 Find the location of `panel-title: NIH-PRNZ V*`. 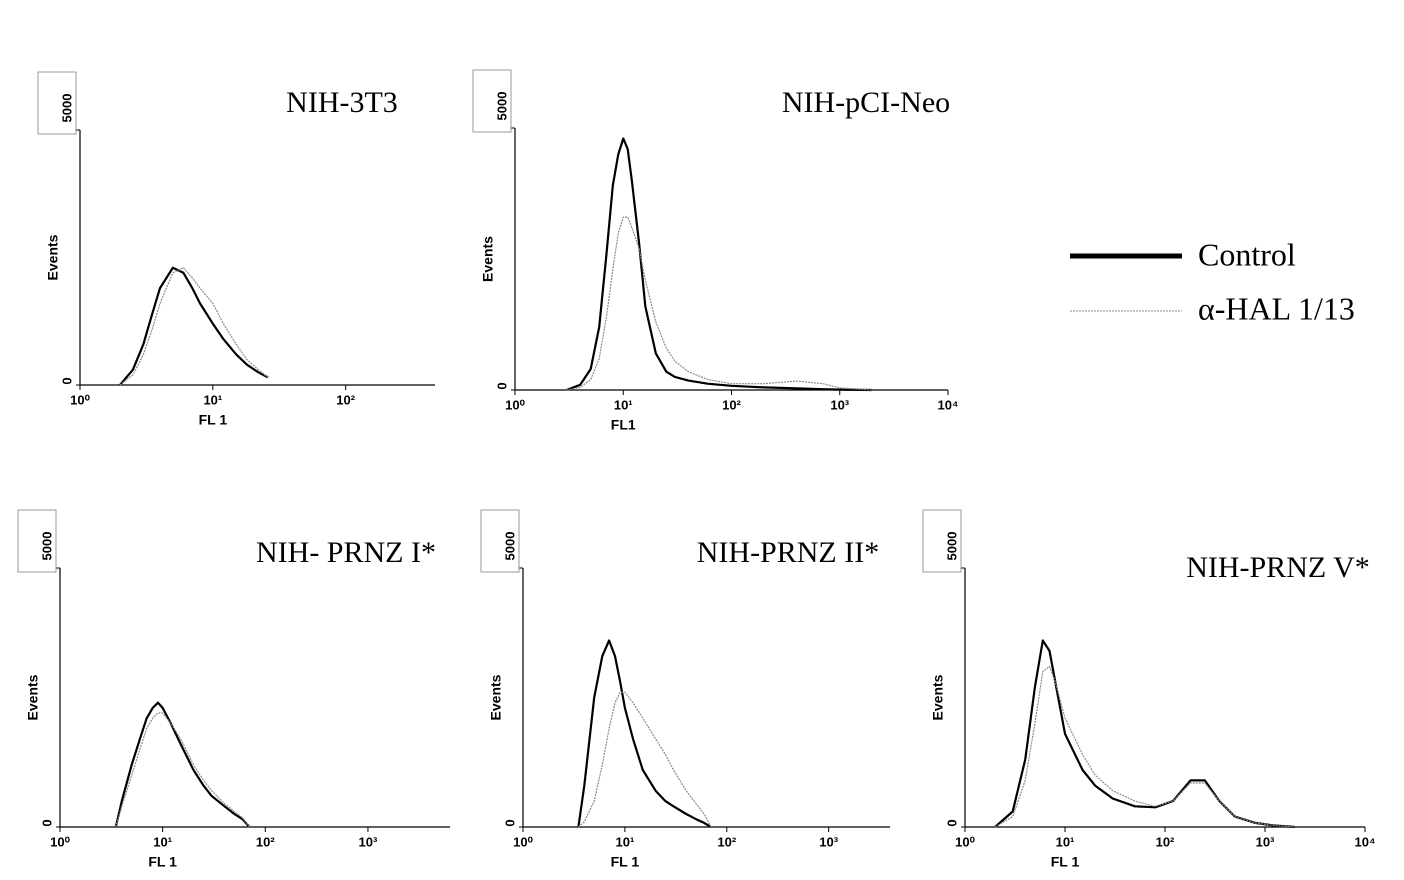

panel-title: NIH-PRNZ V* is located at coordinates (1278, 567).